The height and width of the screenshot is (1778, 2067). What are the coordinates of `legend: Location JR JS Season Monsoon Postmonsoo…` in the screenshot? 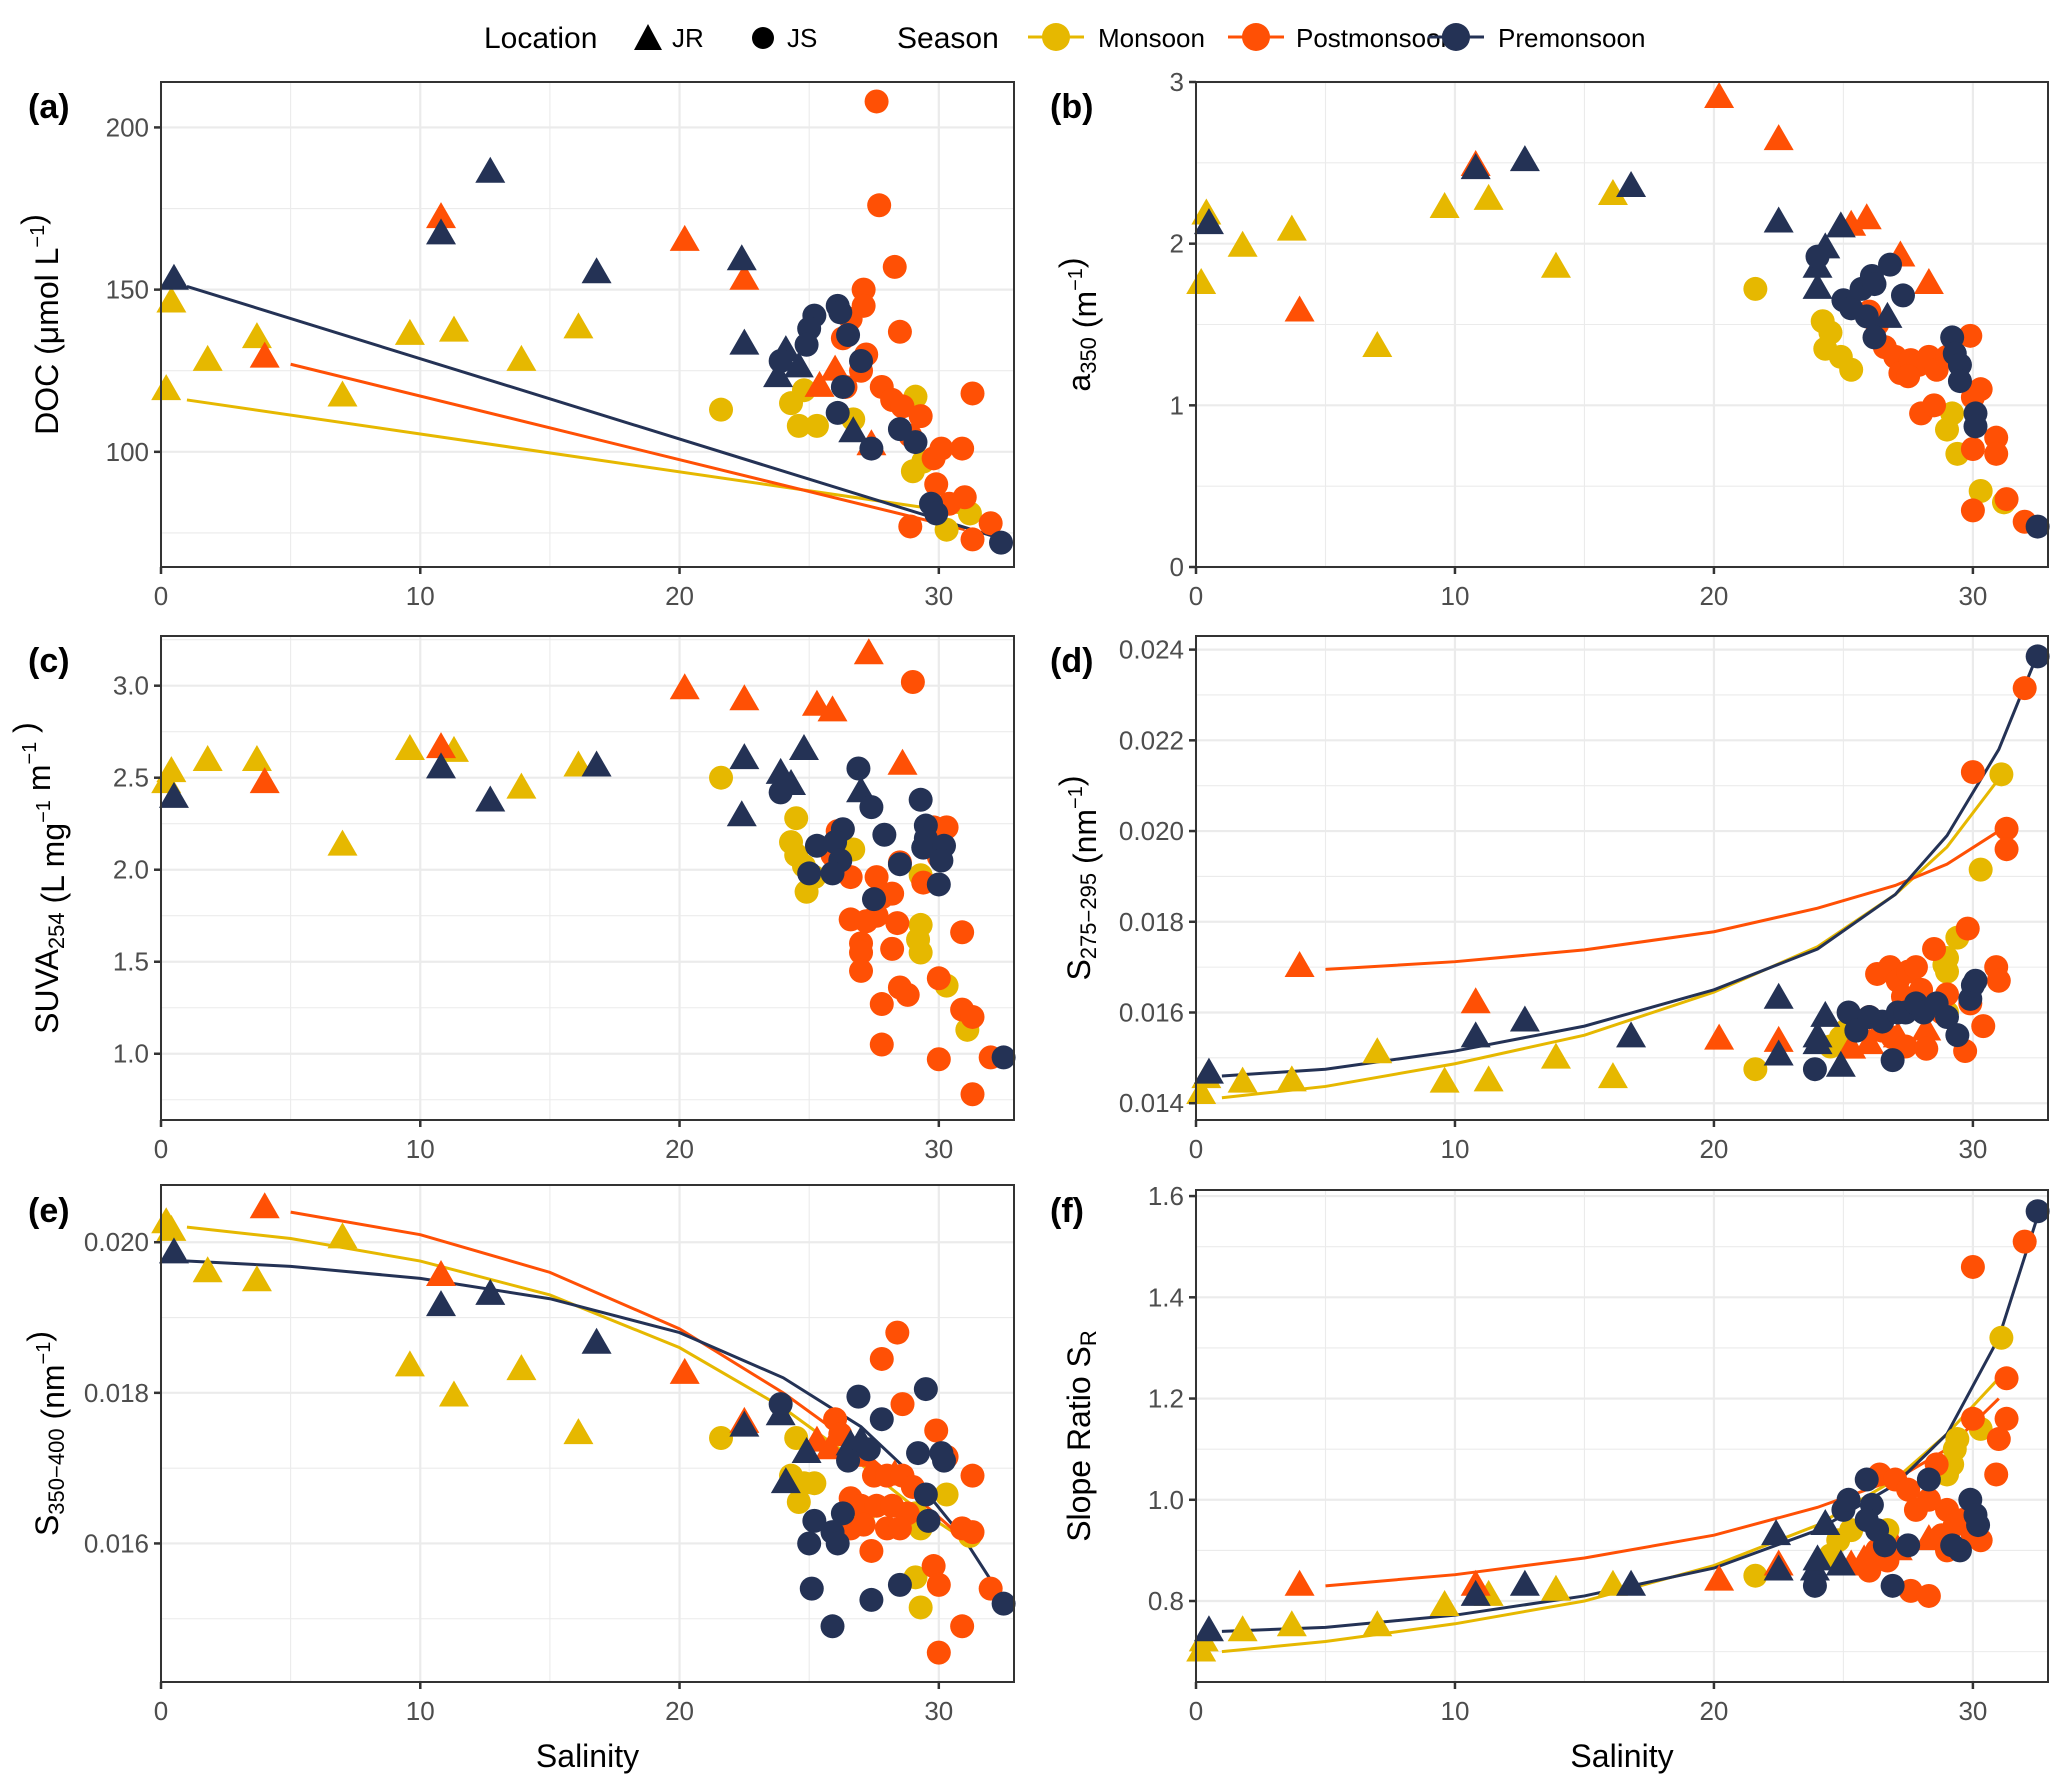 It's located at (1064, 38).